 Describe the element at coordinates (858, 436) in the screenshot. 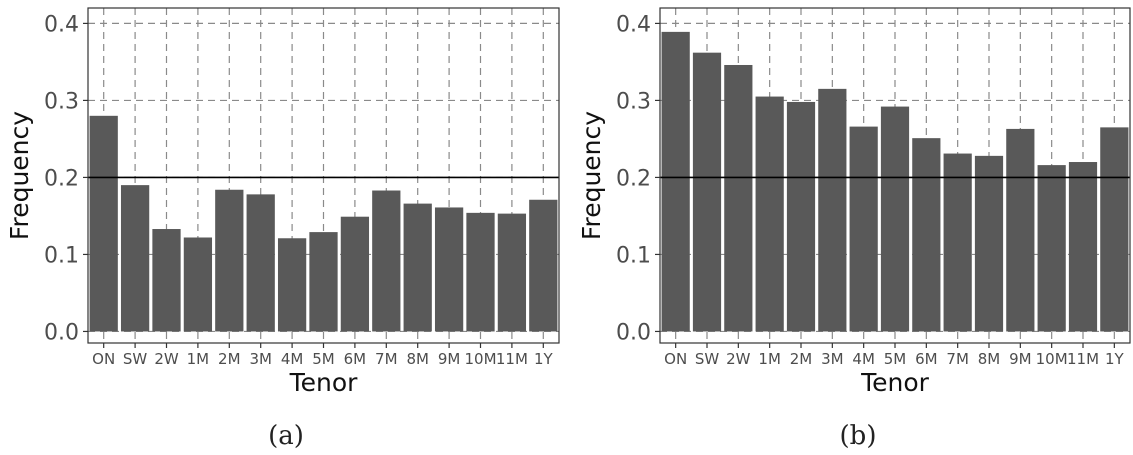

I see `panel-caption: (b)` at that location.